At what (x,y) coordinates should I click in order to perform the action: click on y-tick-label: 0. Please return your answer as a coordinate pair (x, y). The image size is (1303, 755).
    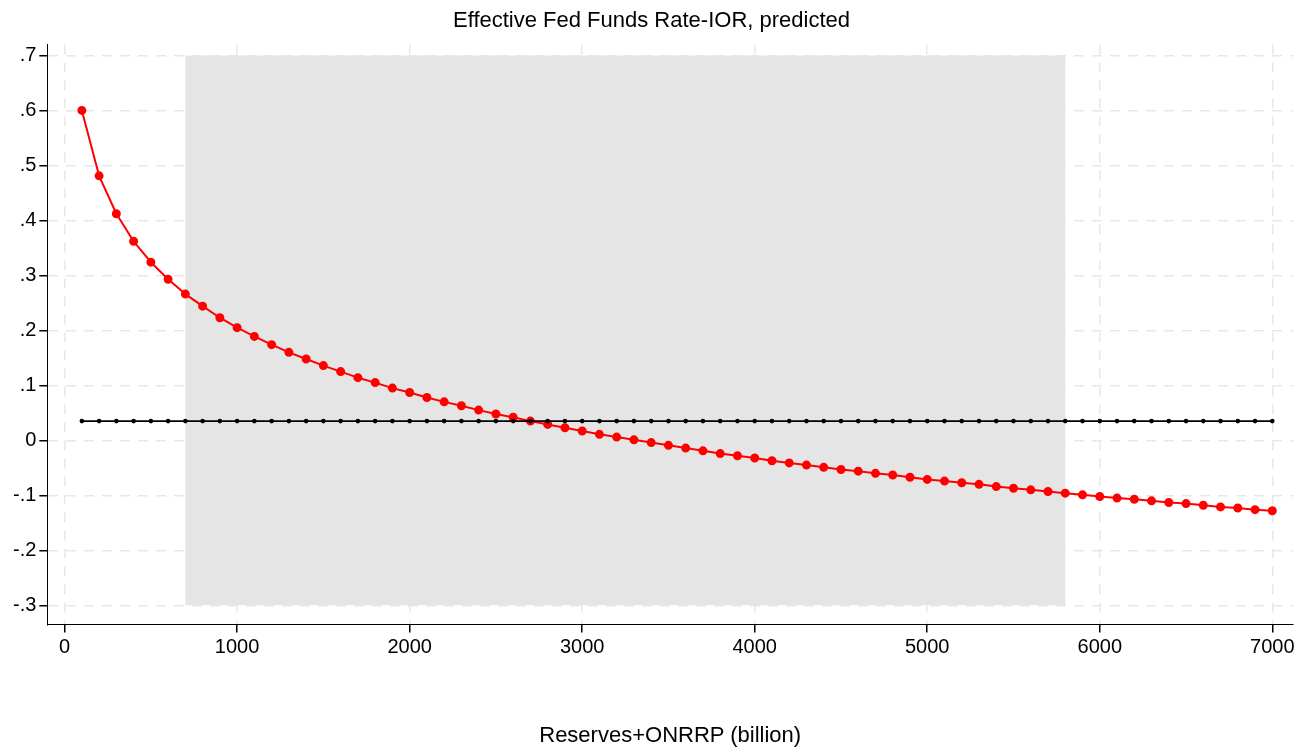
    Looking at the image, I should click on (31, 438).